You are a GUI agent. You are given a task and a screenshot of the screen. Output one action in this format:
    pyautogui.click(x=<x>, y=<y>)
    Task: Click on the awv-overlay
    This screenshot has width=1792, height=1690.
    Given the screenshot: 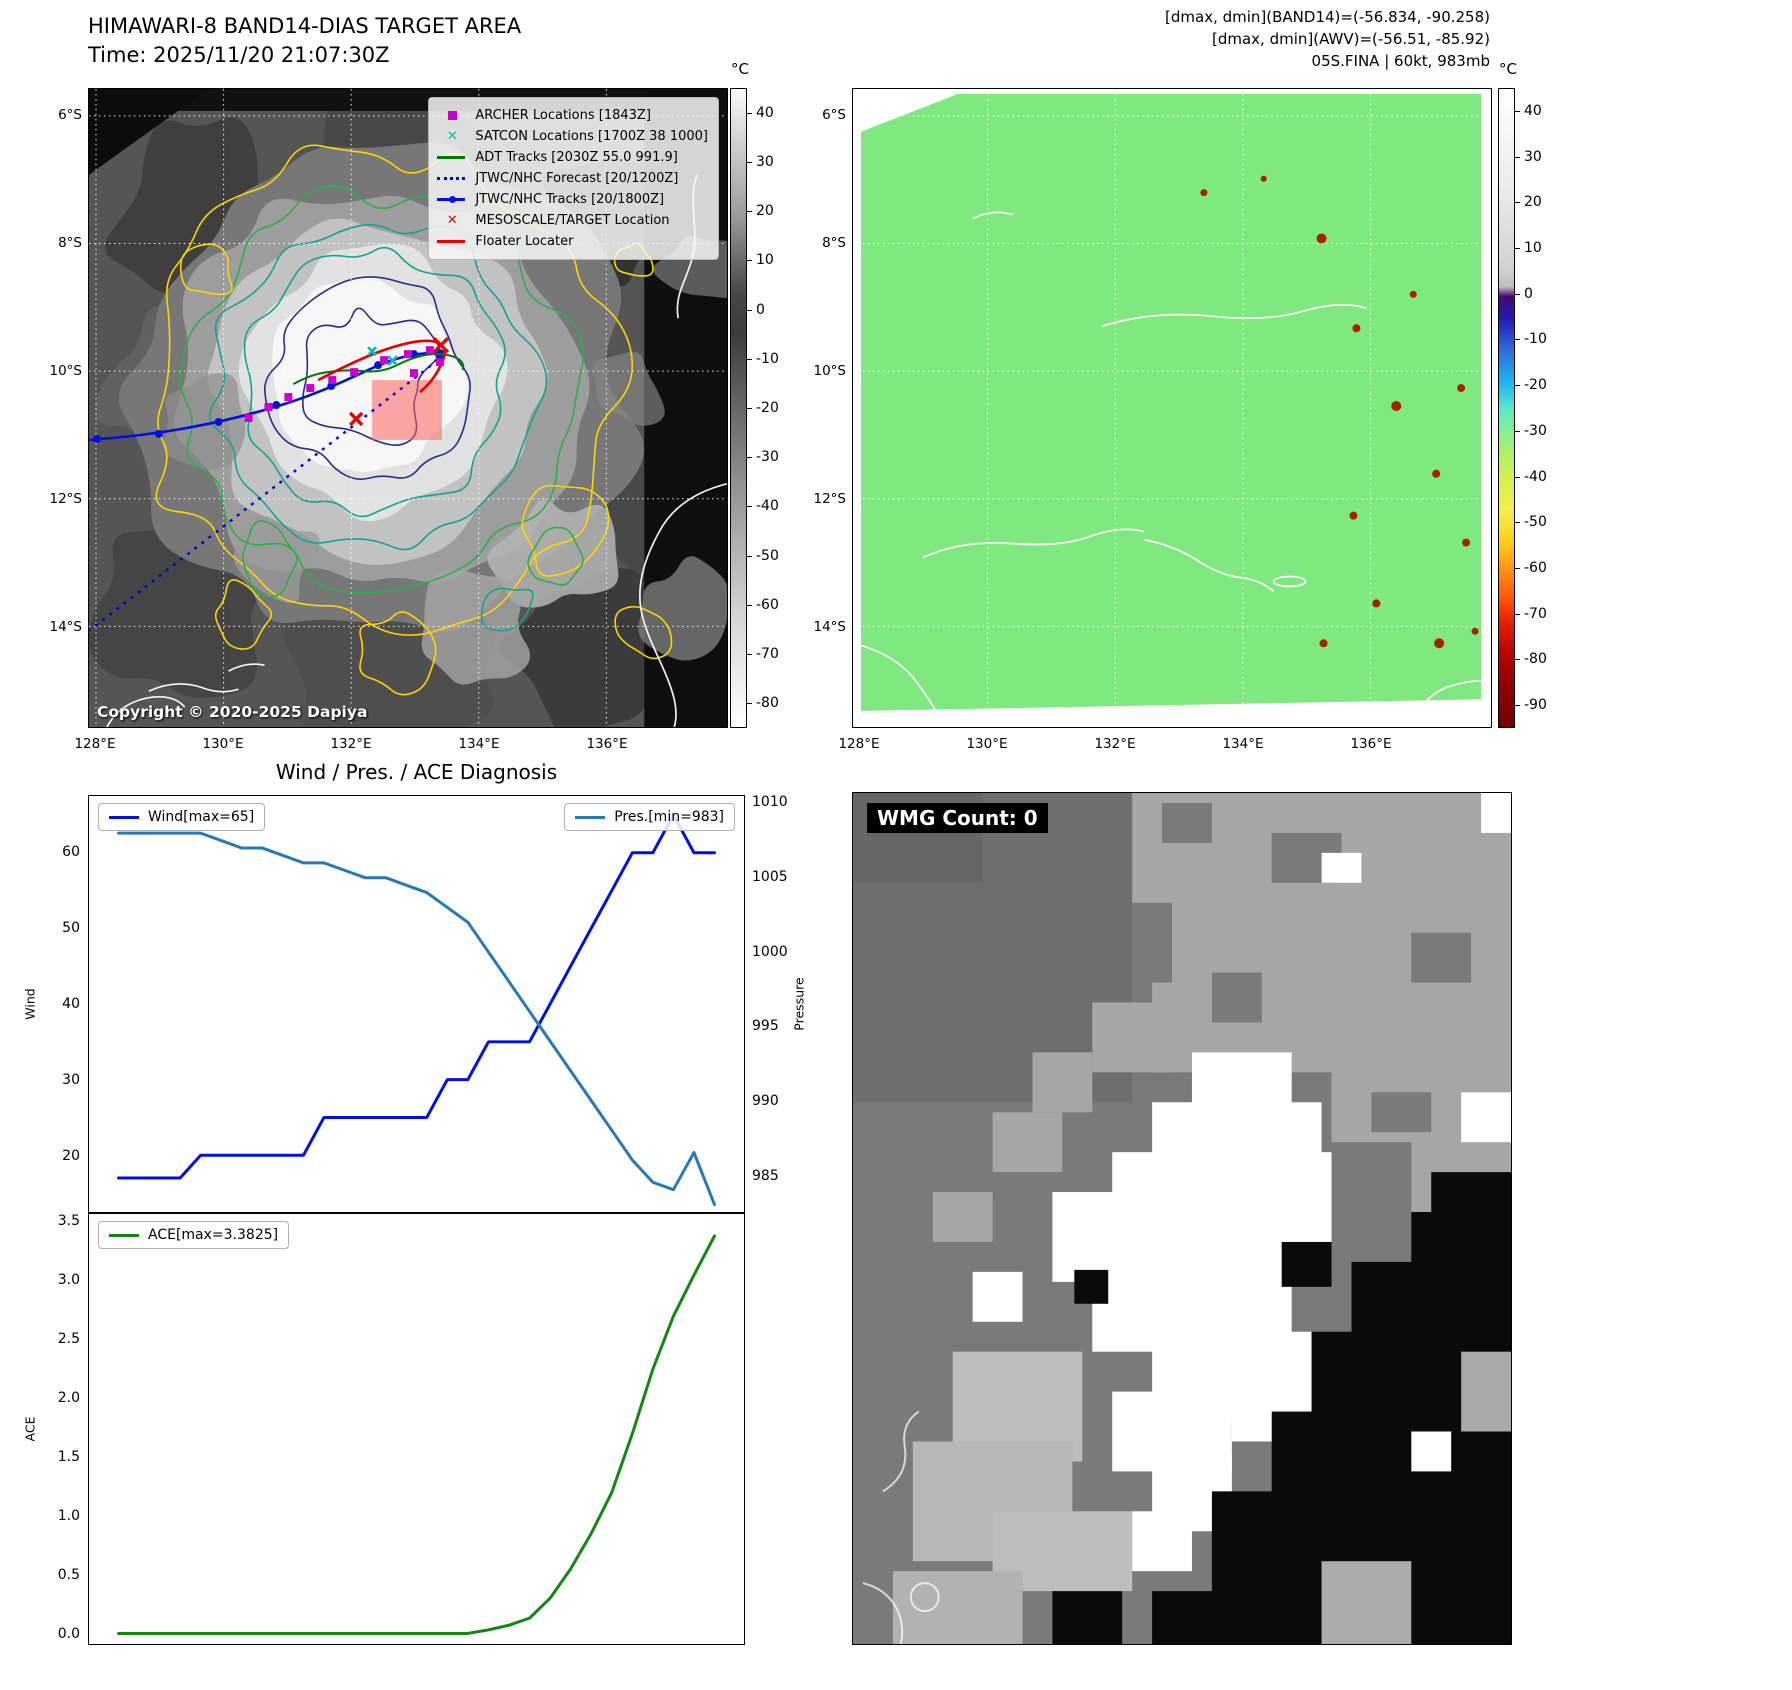 What is the action you would take?
    pyautogui.click(x=1172, y=408)
    